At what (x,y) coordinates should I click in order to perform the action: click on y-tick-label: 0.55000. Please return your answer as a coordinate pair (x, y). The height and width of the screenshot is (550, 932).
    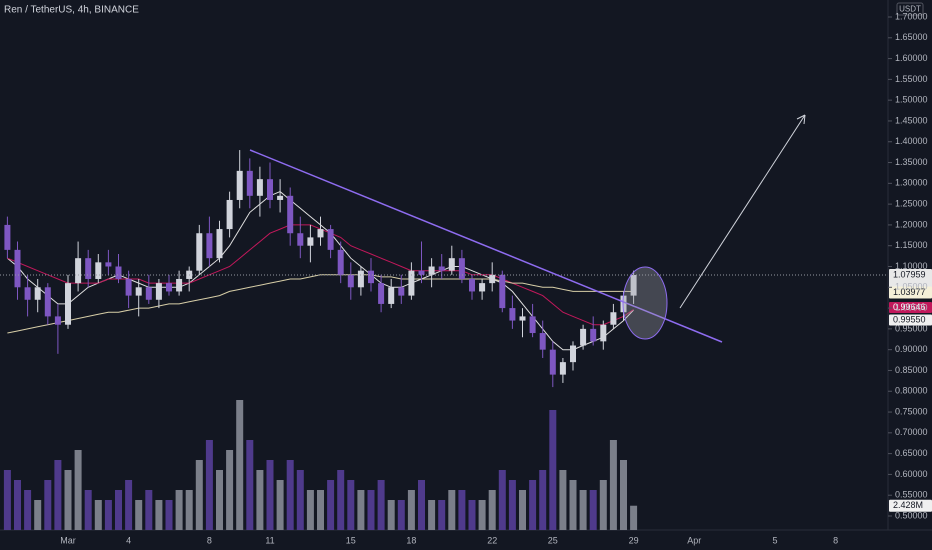
    Looking at the image, I should click on (911, 495).